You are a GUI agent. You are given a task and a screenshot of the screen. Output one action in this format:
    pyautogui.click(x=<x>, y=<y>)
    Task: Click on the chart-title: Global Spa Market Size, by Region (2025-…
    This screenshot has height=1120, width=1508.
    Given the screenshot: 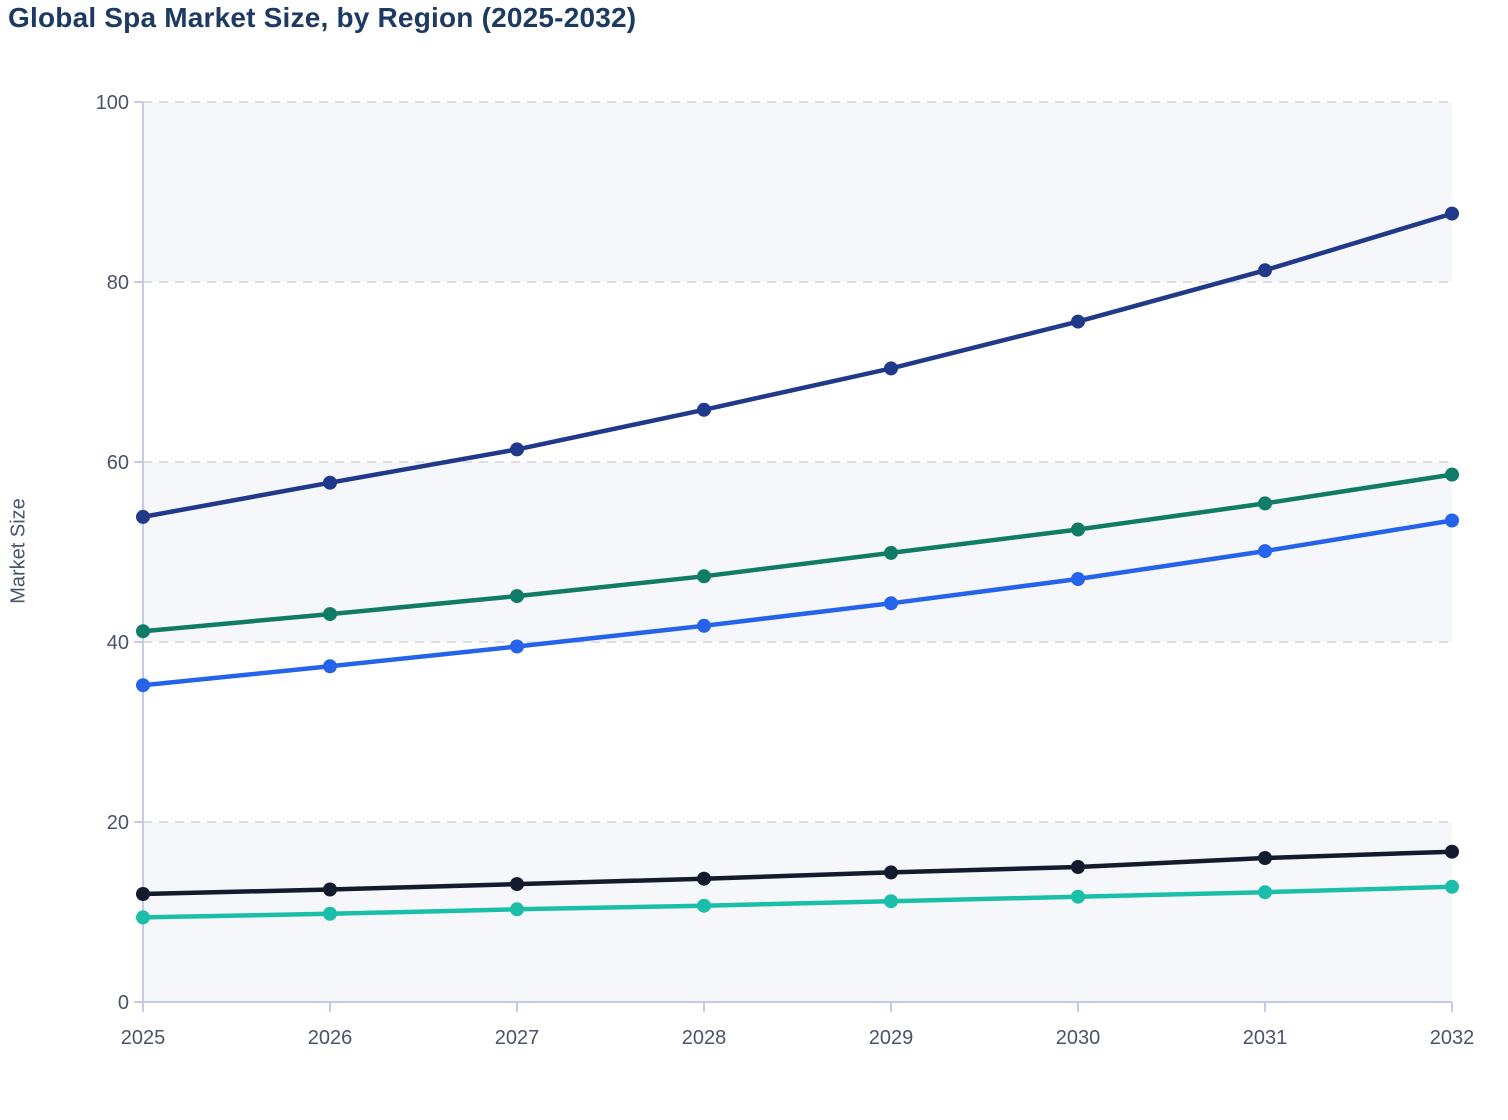 What is the action you would take?
    pyautogui.click(x=322, y=17)
    